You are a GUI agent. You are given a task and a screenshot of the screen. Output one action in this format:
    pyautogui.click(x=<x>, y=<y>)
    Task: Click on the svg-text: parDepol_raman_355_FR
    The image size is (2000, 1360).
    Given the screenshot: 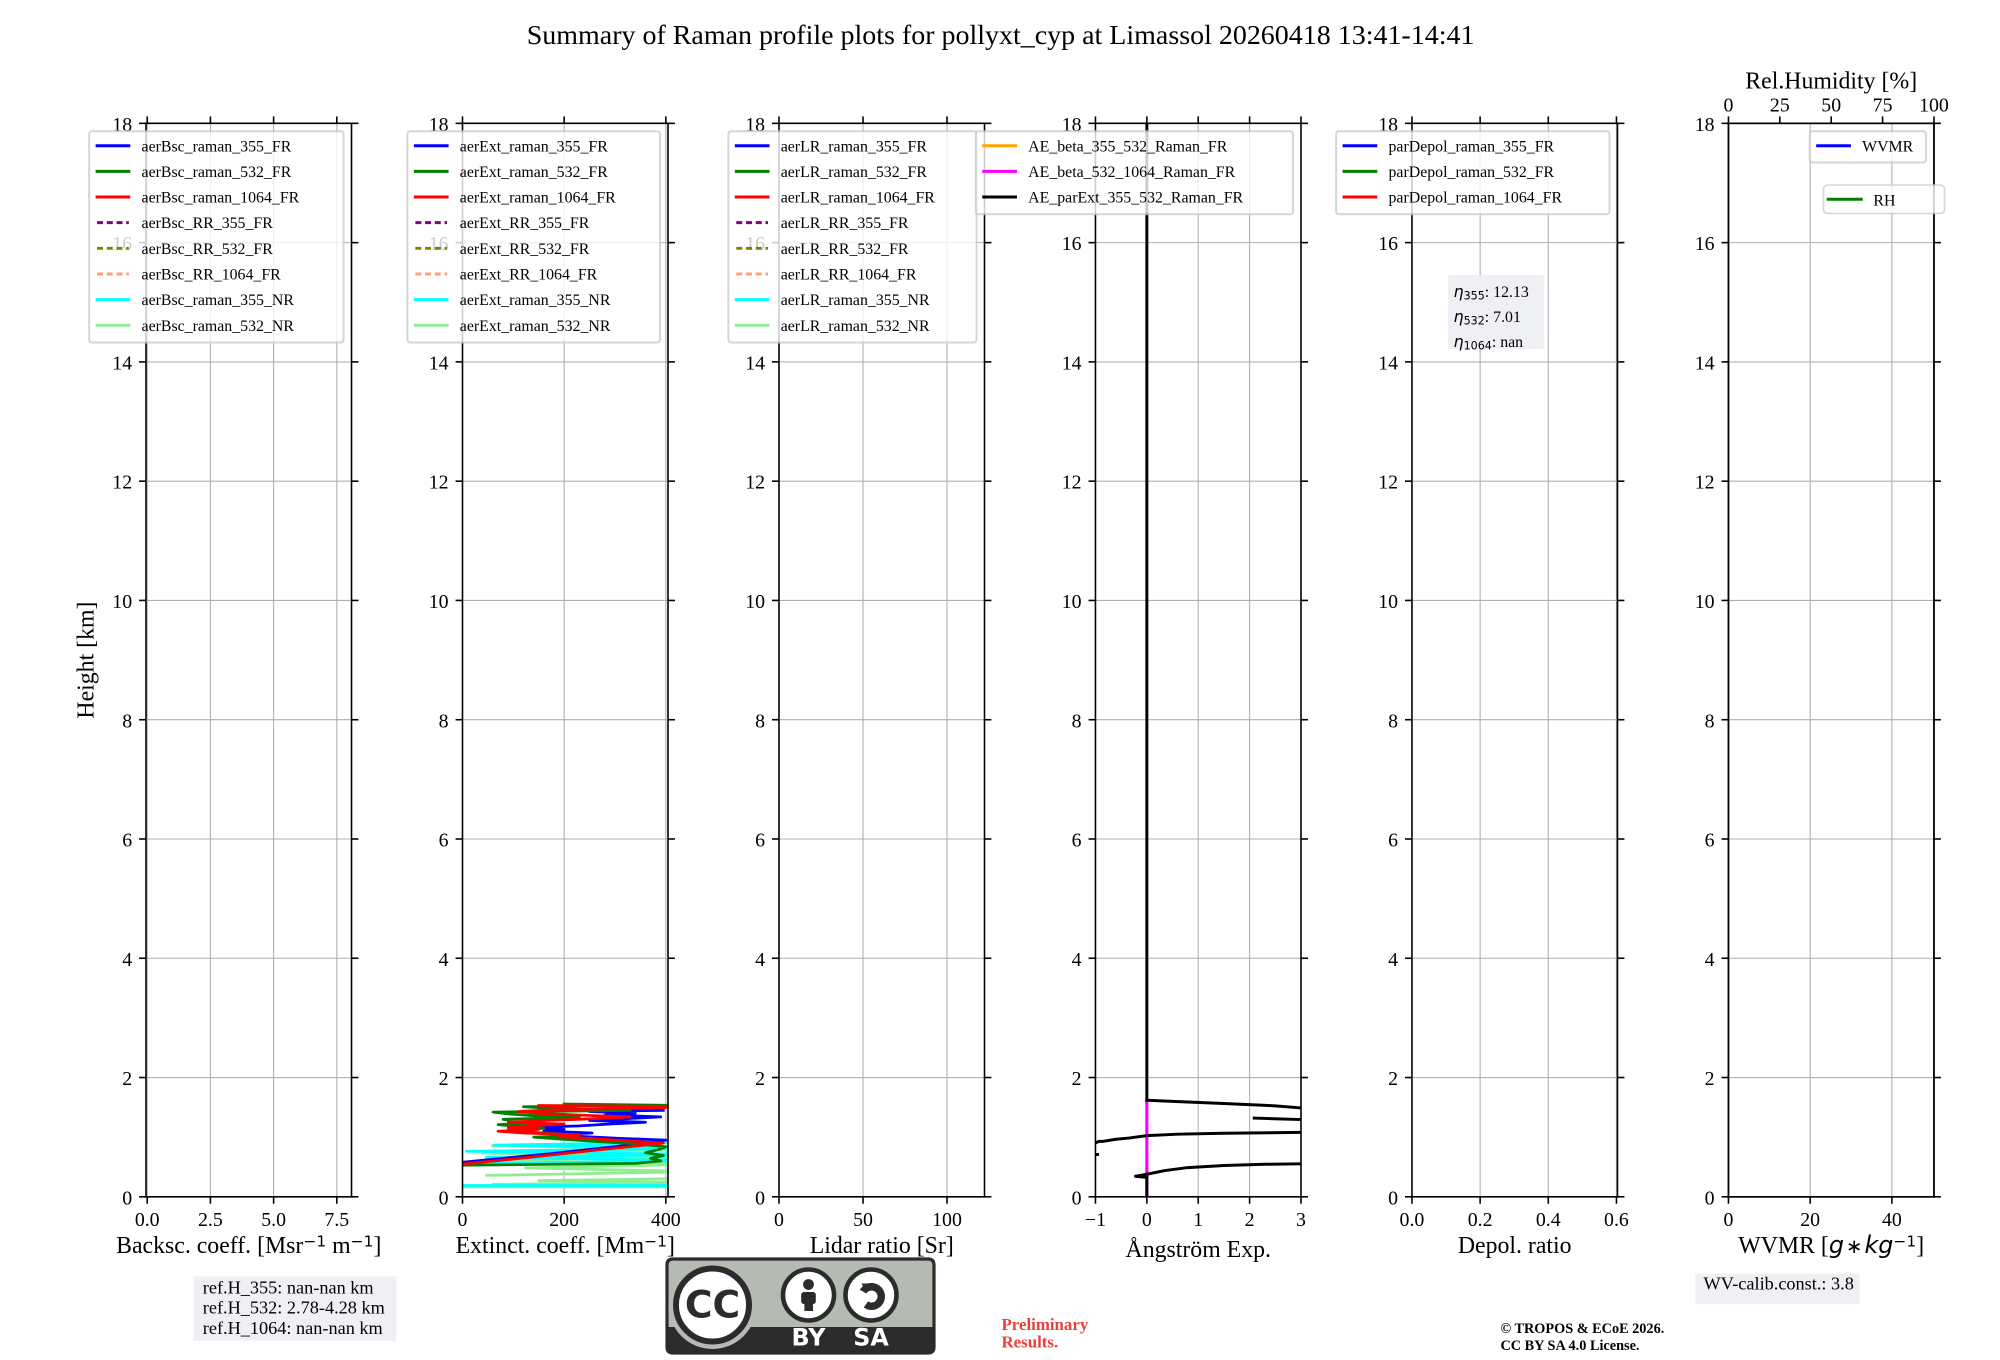 What is the action you would take?
    pyautogui.click(x=1472, y=146)
    